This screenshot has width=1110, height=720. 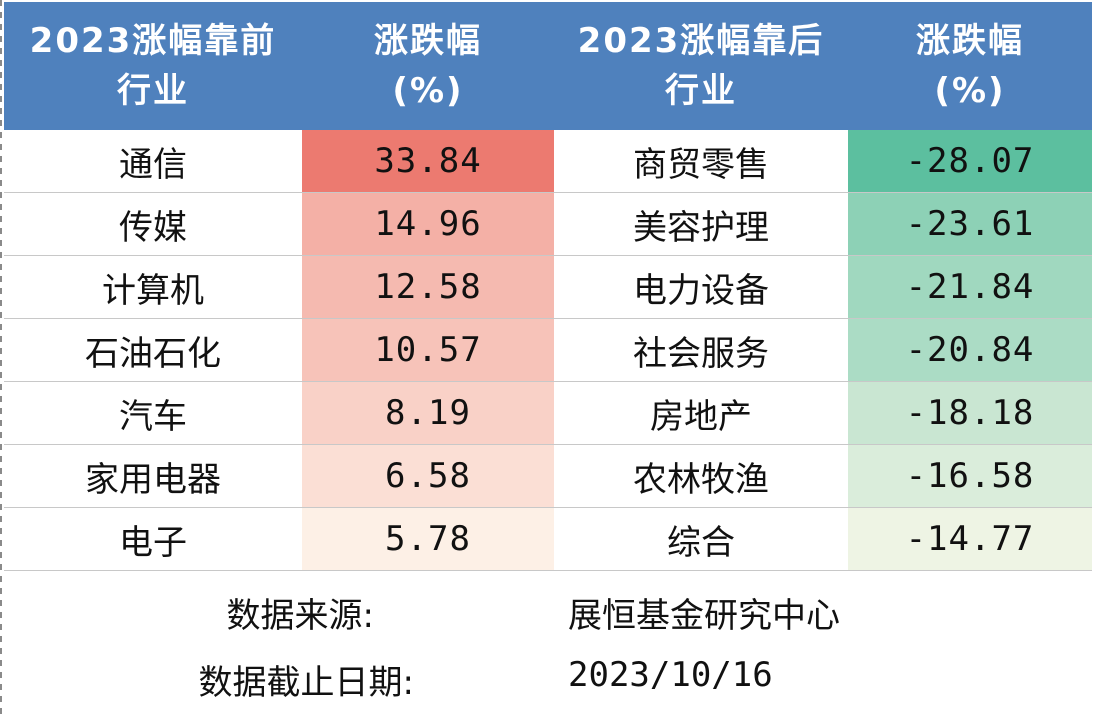 I want to click on dashed-left-border, so click(x=1, y=360).